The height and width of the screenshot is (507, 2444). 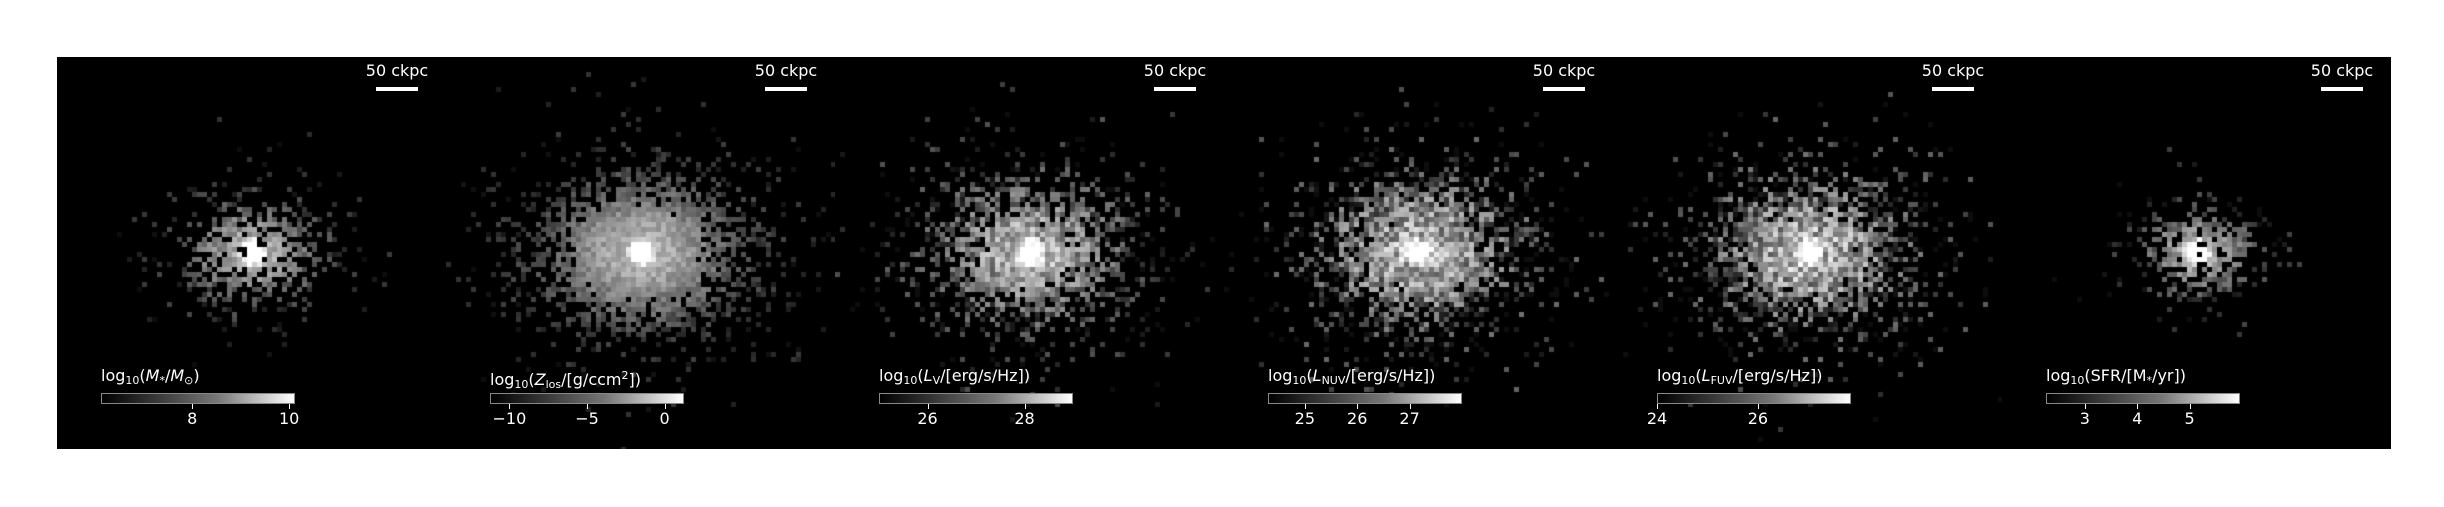 What do you see at coordinates (1409, 418) in the screenshot?
I see `colorbar-tick-label: 27` at bounding box center [1409, 418].